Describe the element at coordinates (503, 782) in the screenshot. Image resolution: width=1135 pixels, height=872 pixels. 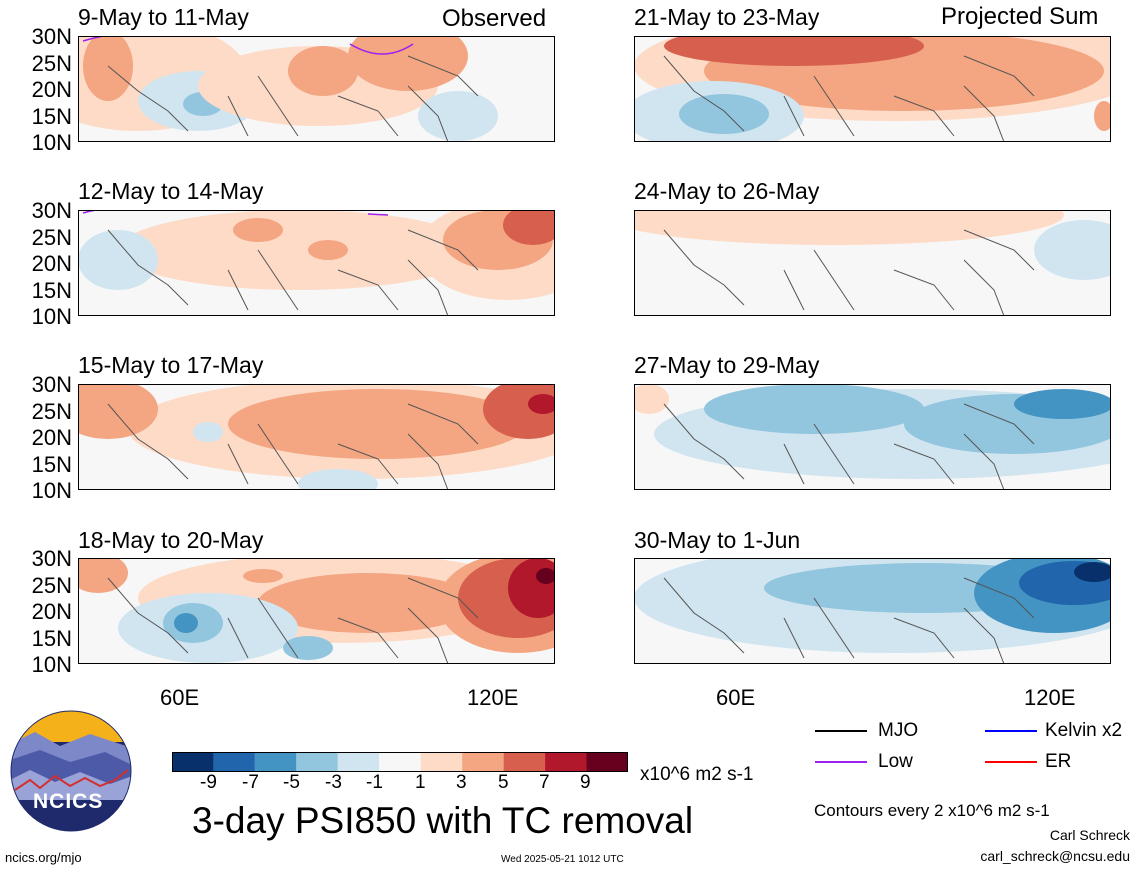
I see `colorbar-tick: 5` at that location.